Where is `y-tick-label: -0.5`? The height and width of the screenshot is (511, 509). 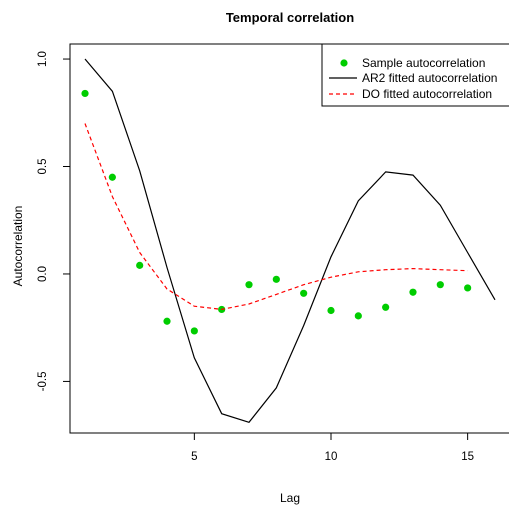 y-tick-label: -0.5 is located at coordinates (43, 382).